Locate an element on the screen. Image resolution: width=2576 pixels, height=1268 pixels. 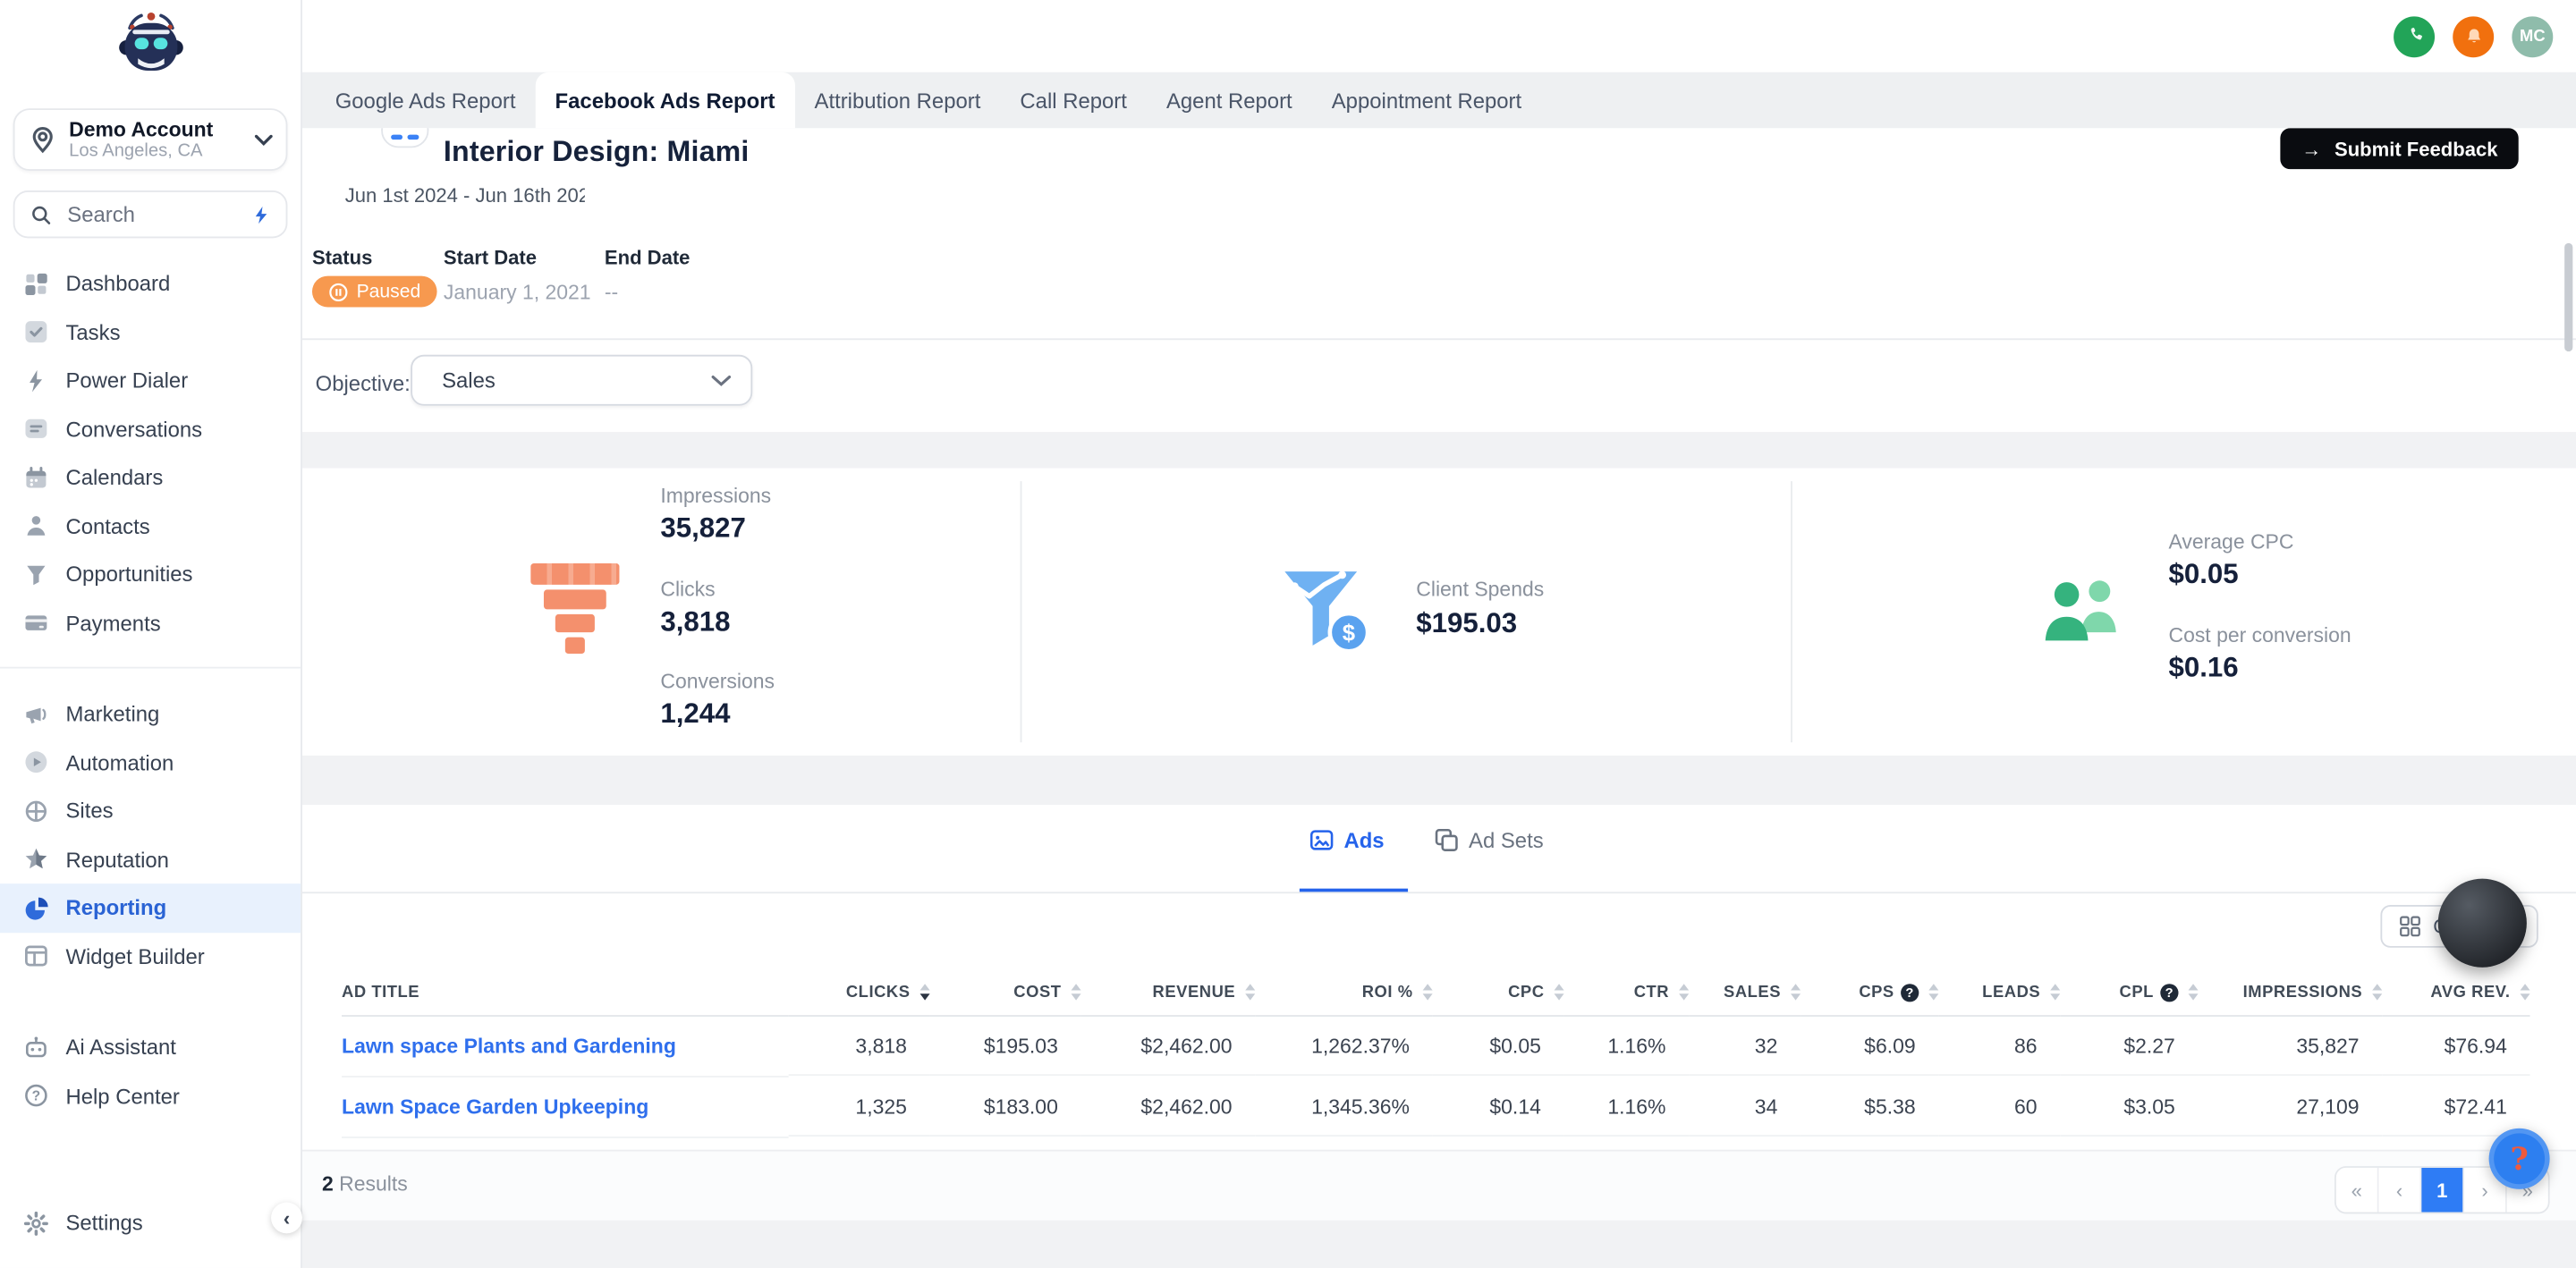
column-header-revenue: REVENUE is located at coordinates (1168, 993).